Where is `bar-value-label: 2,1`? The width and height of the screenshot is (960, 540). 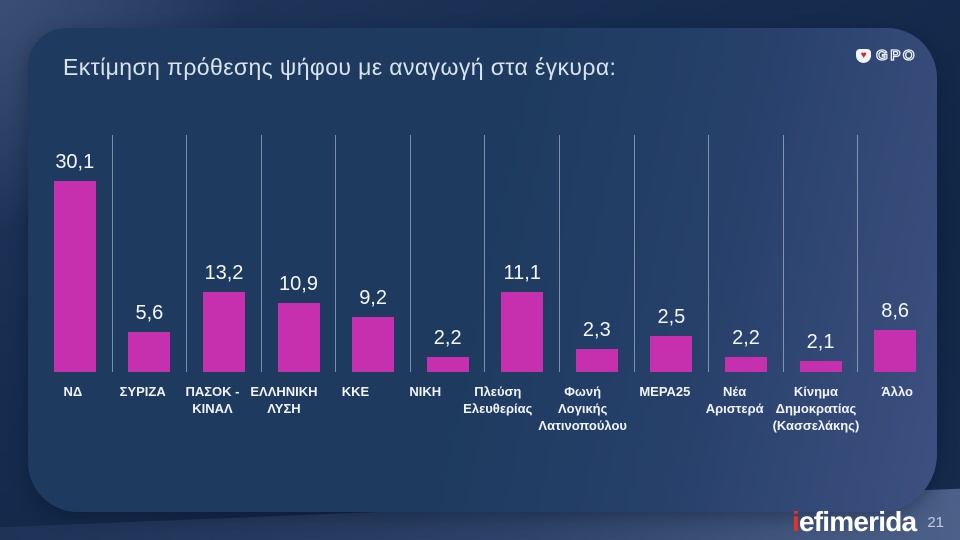 bar-value-label: 2,1 is located at coordinates (820, 342).